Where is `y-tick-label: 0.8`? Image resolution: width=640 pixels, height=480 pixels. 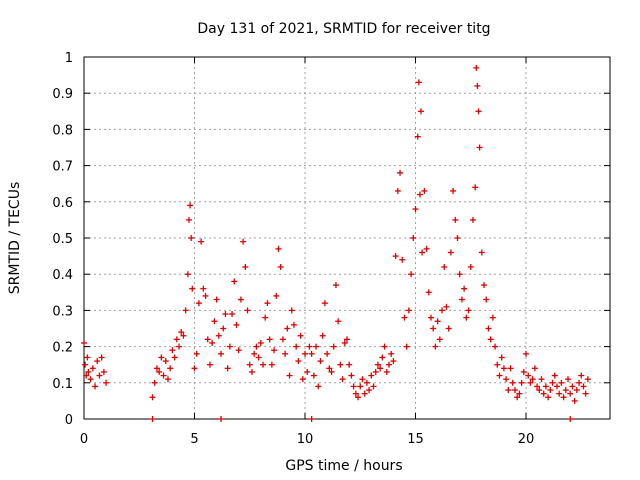
y-tick-label: 0.8 is located at coordinates (62, 130).